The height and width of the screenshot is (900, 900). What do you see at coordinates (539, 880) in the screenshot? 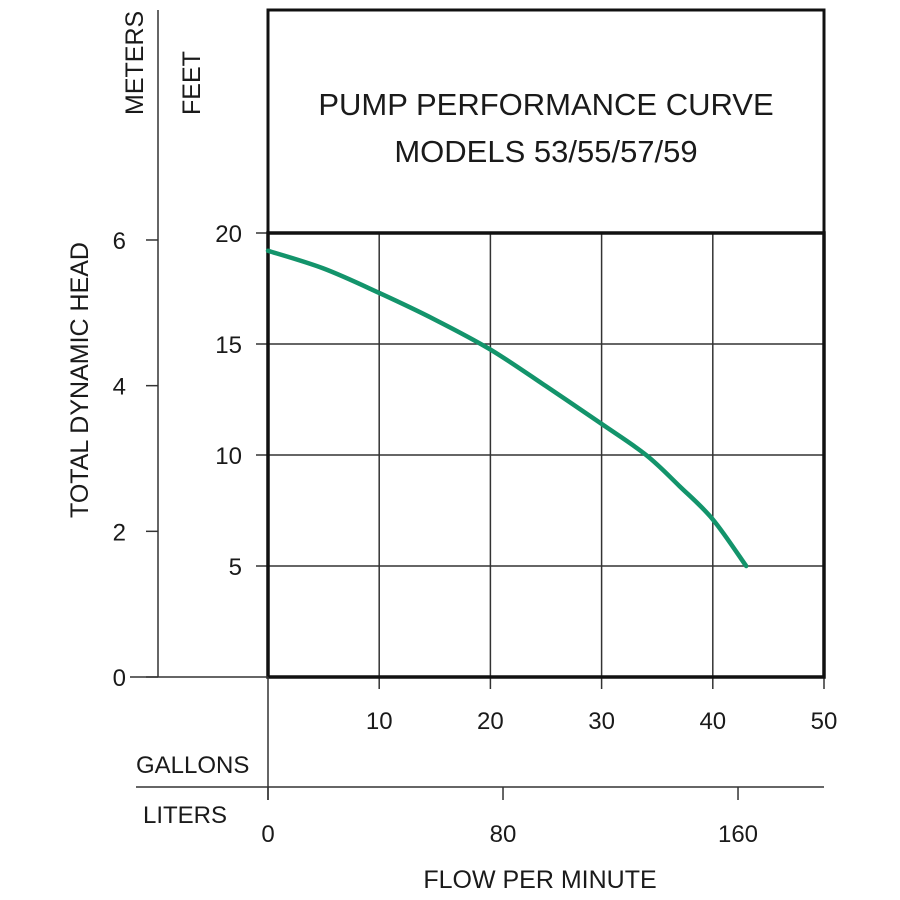
I see `x-axis-label: FLOW PER MINUTE` at bounding box center [539, 880].